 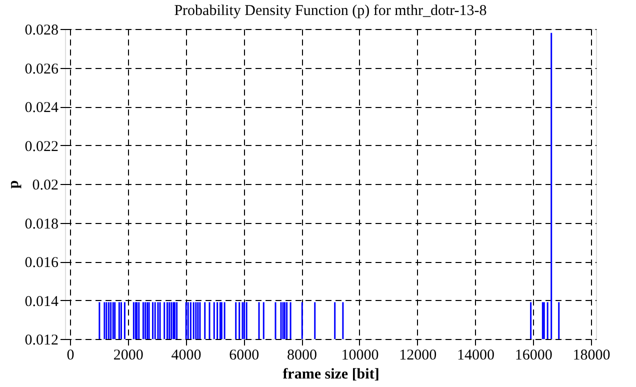 What do you see at coordinates (41, 108) in the screenshot?
I see `y-tick-label: 0.024` at bounding box center [41, 108].